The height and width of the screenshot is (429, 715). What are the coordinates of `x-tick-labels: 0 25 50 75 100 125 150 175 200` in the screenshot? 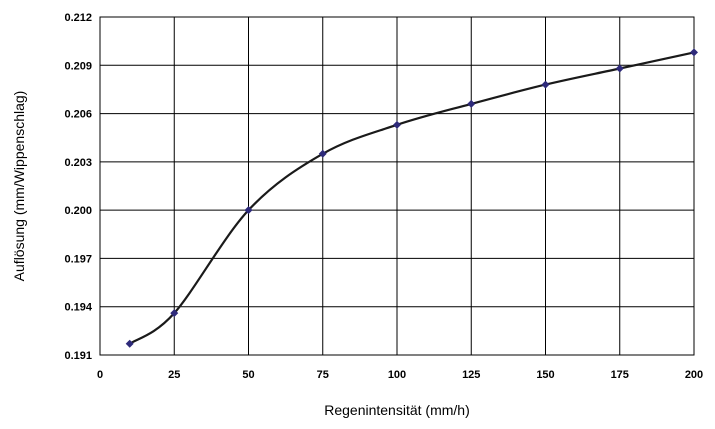 It's located at (400, 375).